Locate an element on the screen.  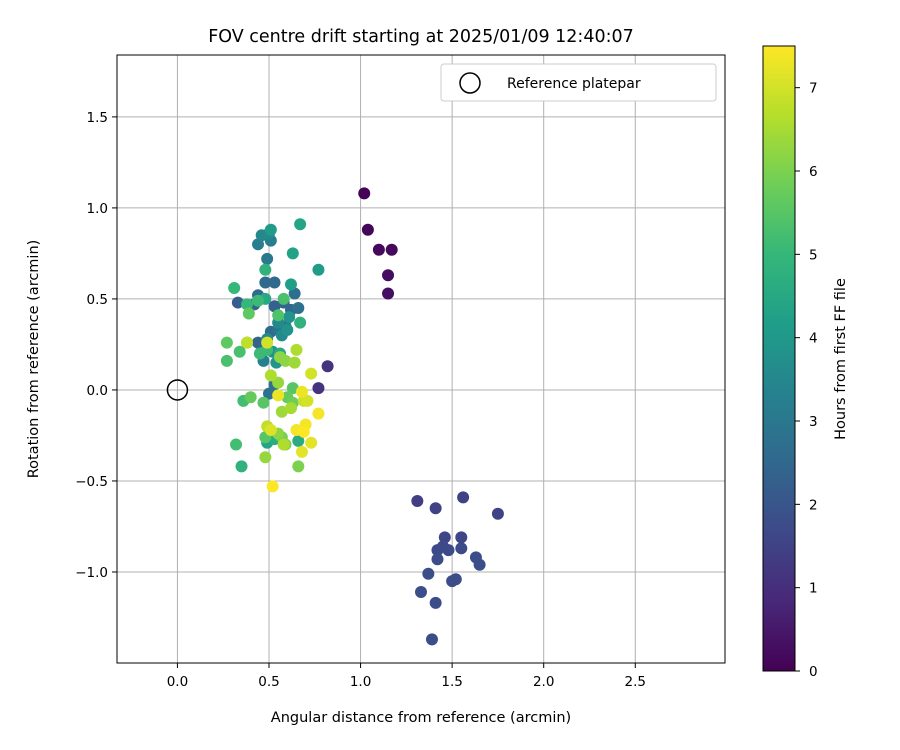
y-tick-label: 0.0 is located at coordinates (97, 391).